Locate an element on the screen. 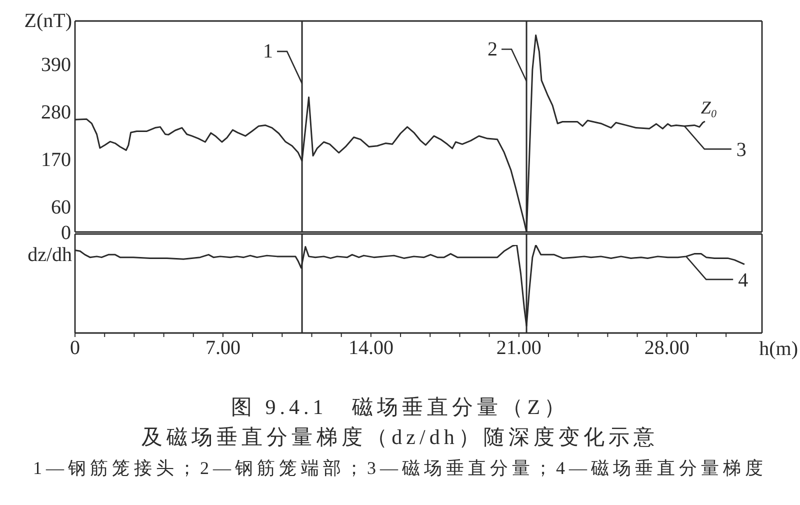  y-tick-label: 60 is located at coordinates (61, 207).